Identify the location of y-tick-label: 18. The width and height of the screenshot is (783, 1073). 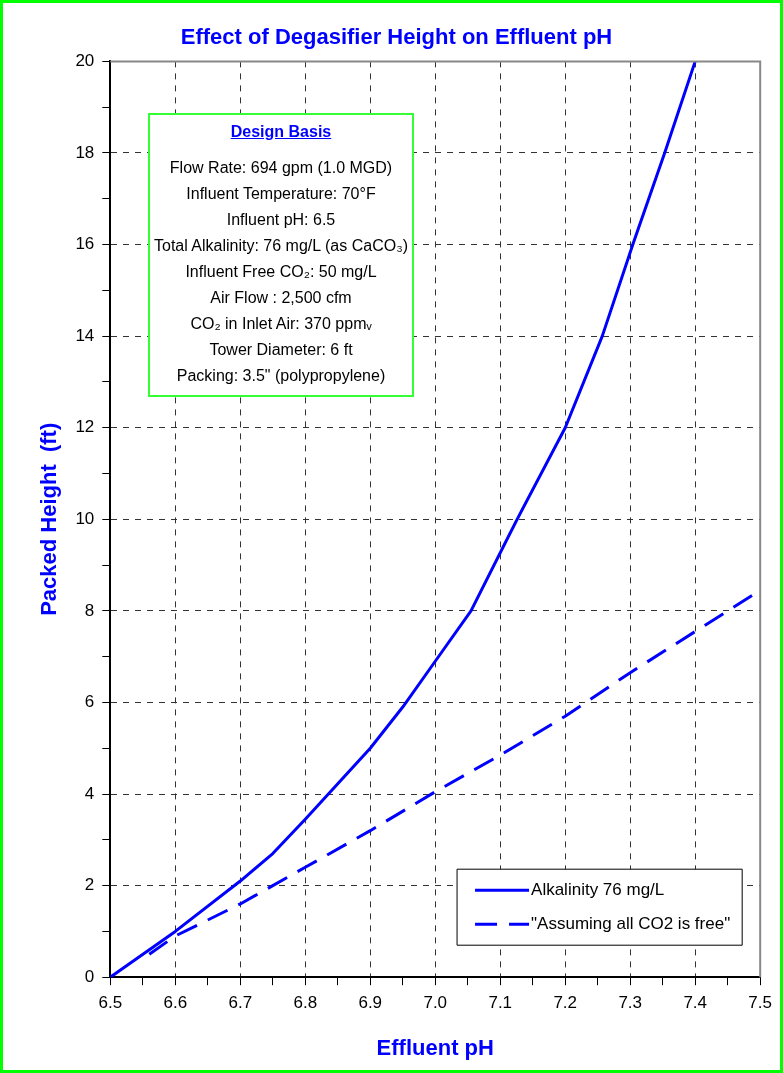
(85, 152).